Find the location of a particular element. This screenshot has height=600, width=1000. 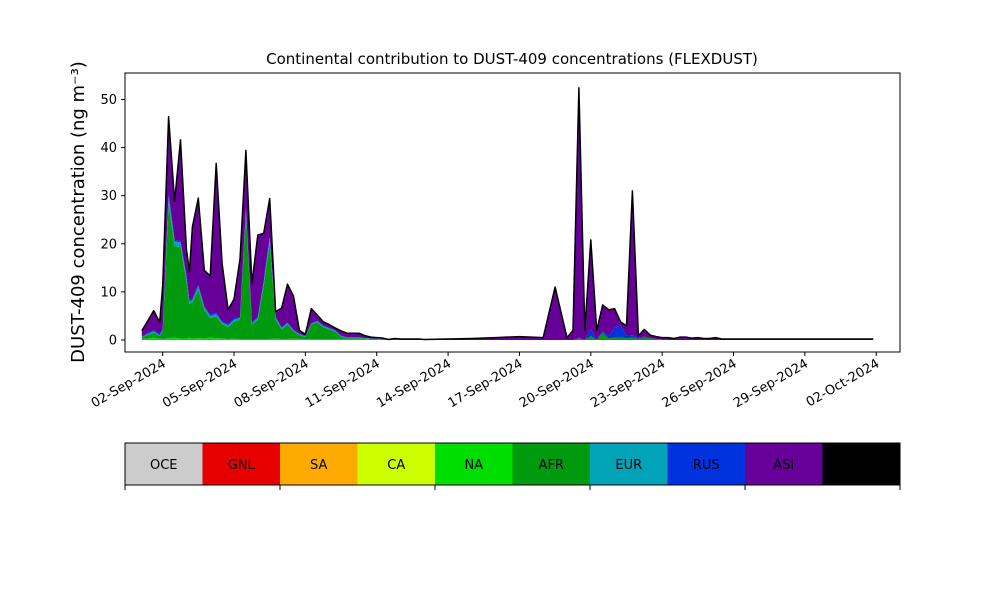

x-tick-label: 05-Sep-2024 is located at coordinates (200, 383).